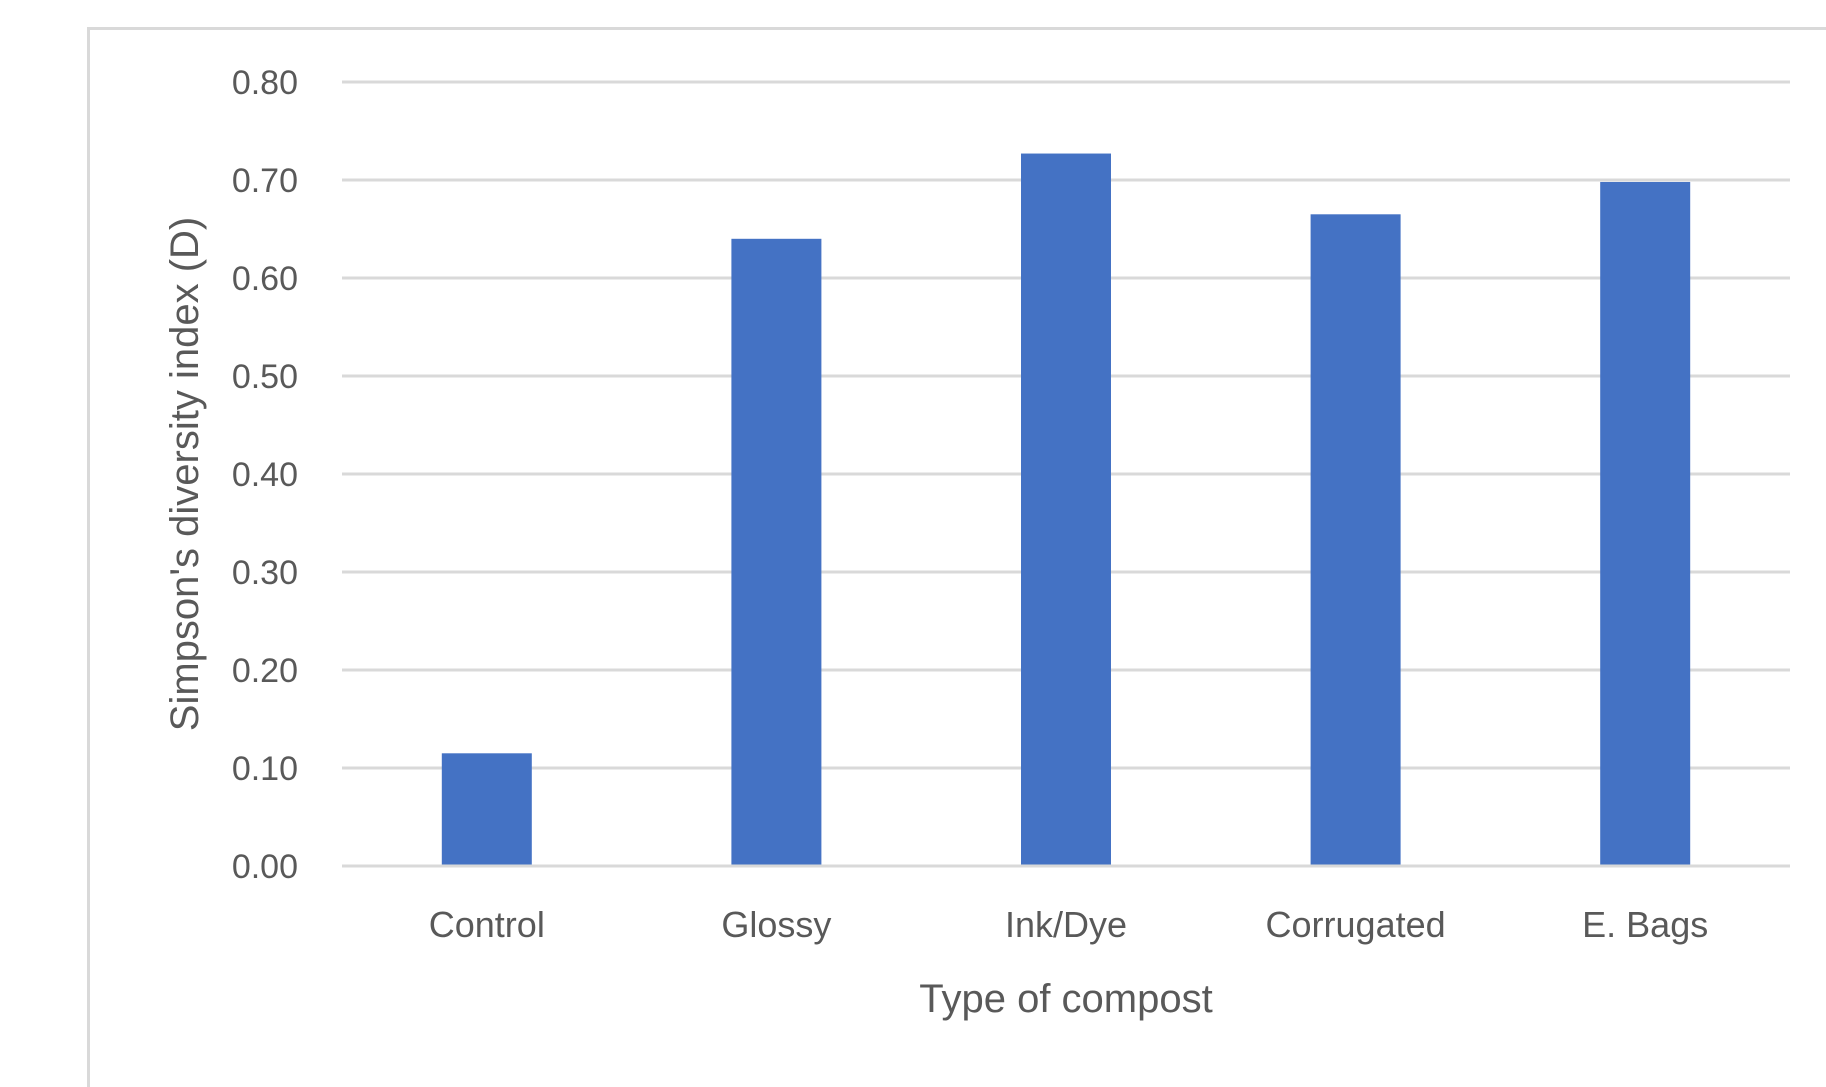 The height and width of the screenshot is (1087, 1826). I want to click on y-tick-label: 0.60, so click(265, 279).